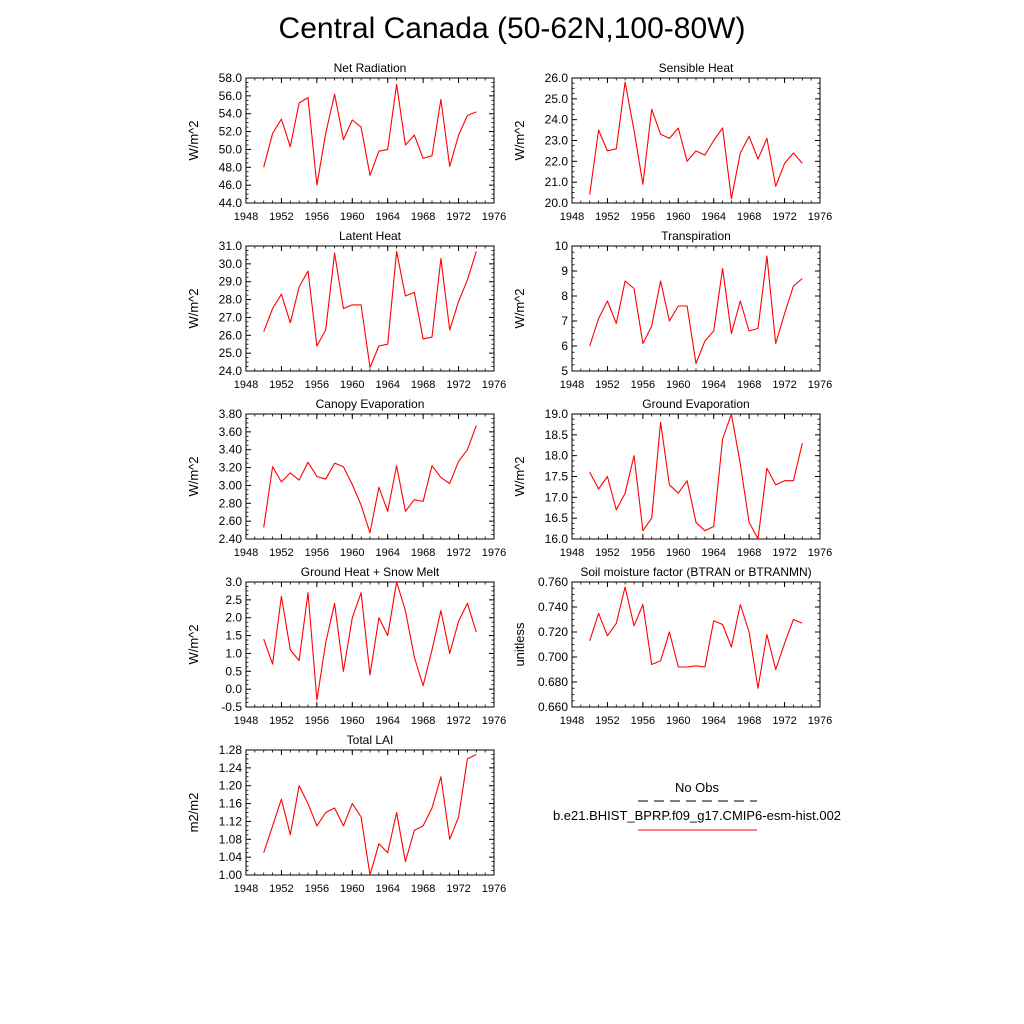 The height and width of the screenshot is (1024, 1024). Describe the element at coordinates (512, 28) in the screenshot. I see `figure-title: Central Canada (50-62N,100-80W)` at that location.